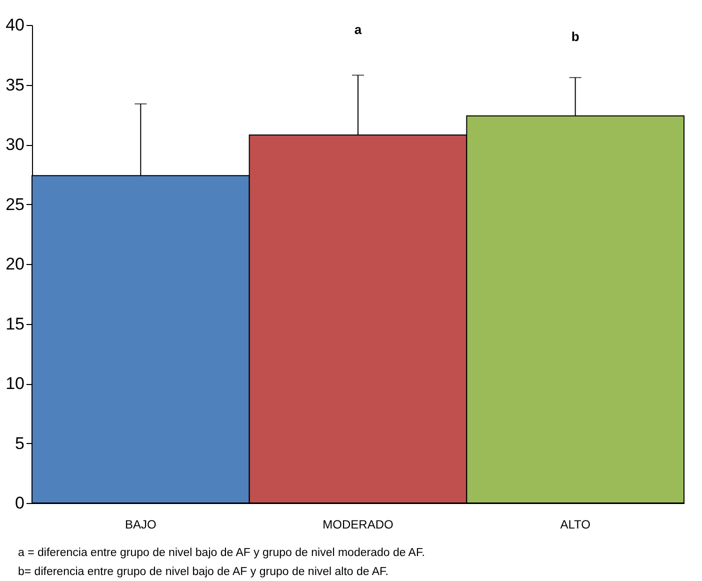  I want to click on x-tick-label: BAJO, so click(140, 525).